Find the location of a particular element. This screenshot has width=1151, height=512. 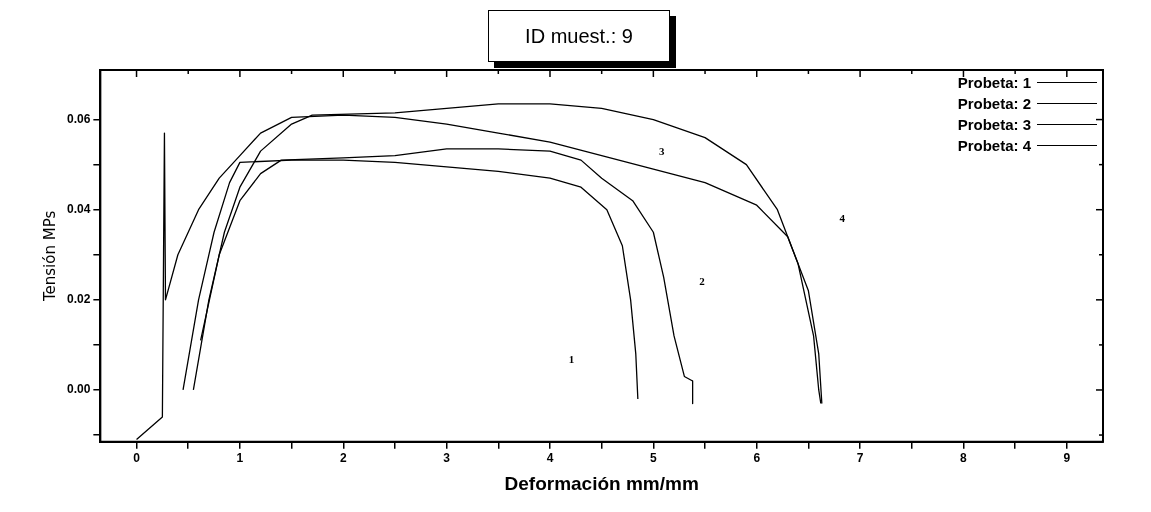

annotation: 3 is located at coordinates (662, 150).